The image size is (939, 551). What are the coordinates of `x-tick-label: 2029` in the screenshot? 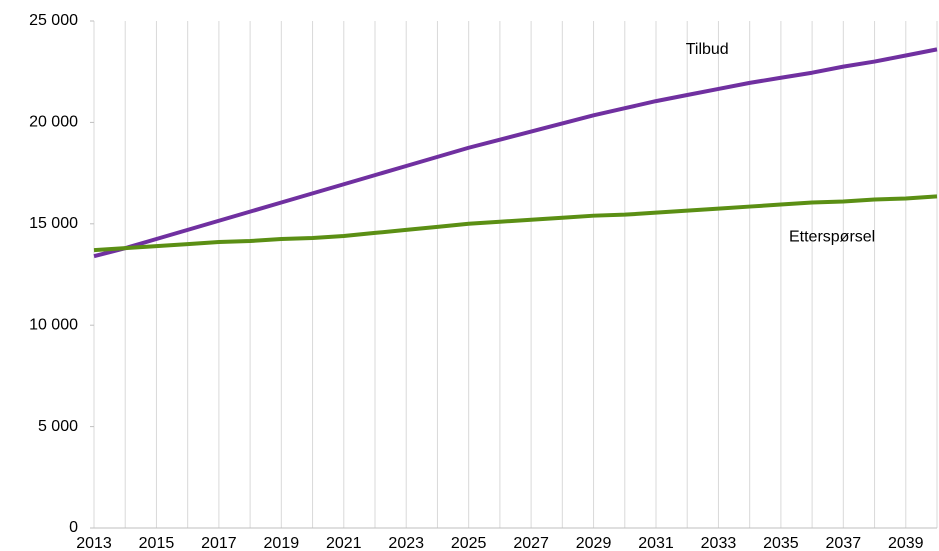 It's located at (594, 543).